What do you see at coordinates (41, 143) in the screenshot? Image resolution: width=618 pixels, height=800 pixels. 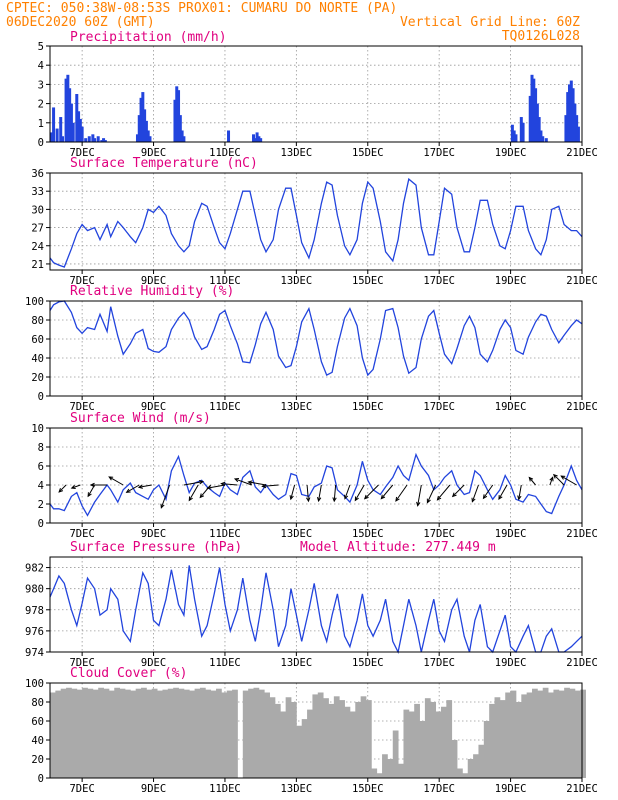 I see `precip-ytick-label: 0` at bounding box center [41, 143].